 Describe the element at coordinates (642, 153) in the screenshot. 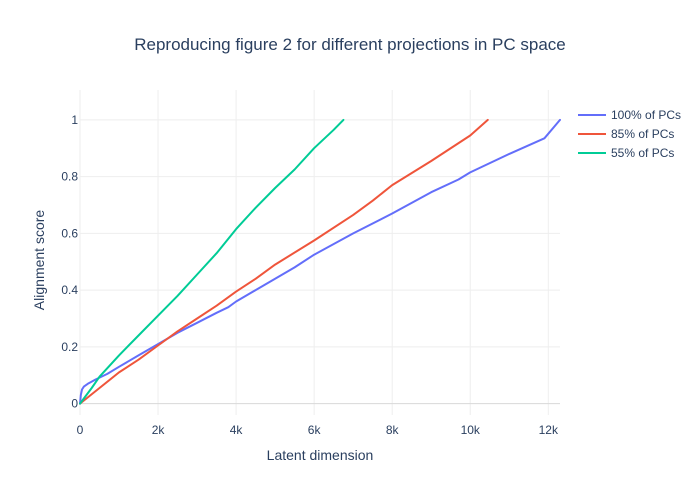

I see `legend-label: 55% of PCs` at that location.